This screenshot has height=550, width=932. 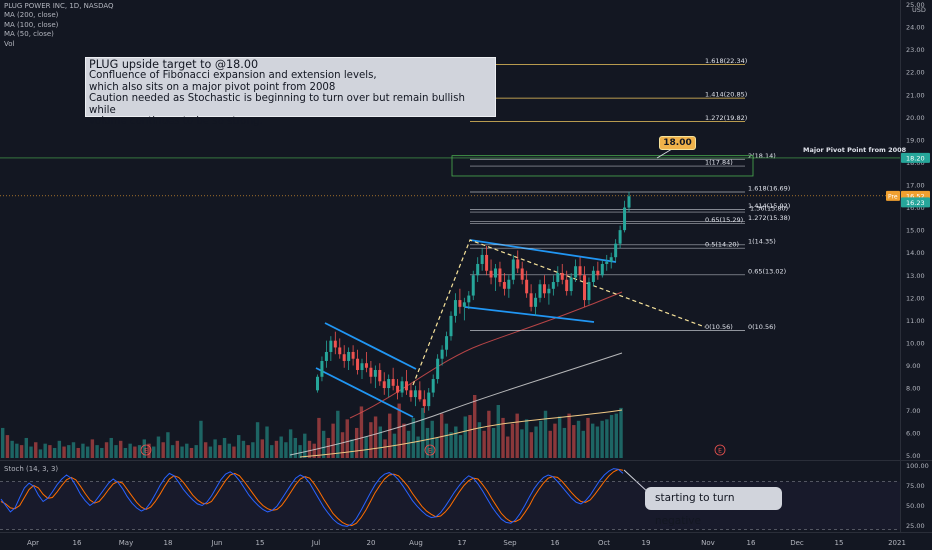 What do you see at coordinates (720, 450) in the screenshot?
I see `earnings-marker-icon` at bounding box center [720, 450].